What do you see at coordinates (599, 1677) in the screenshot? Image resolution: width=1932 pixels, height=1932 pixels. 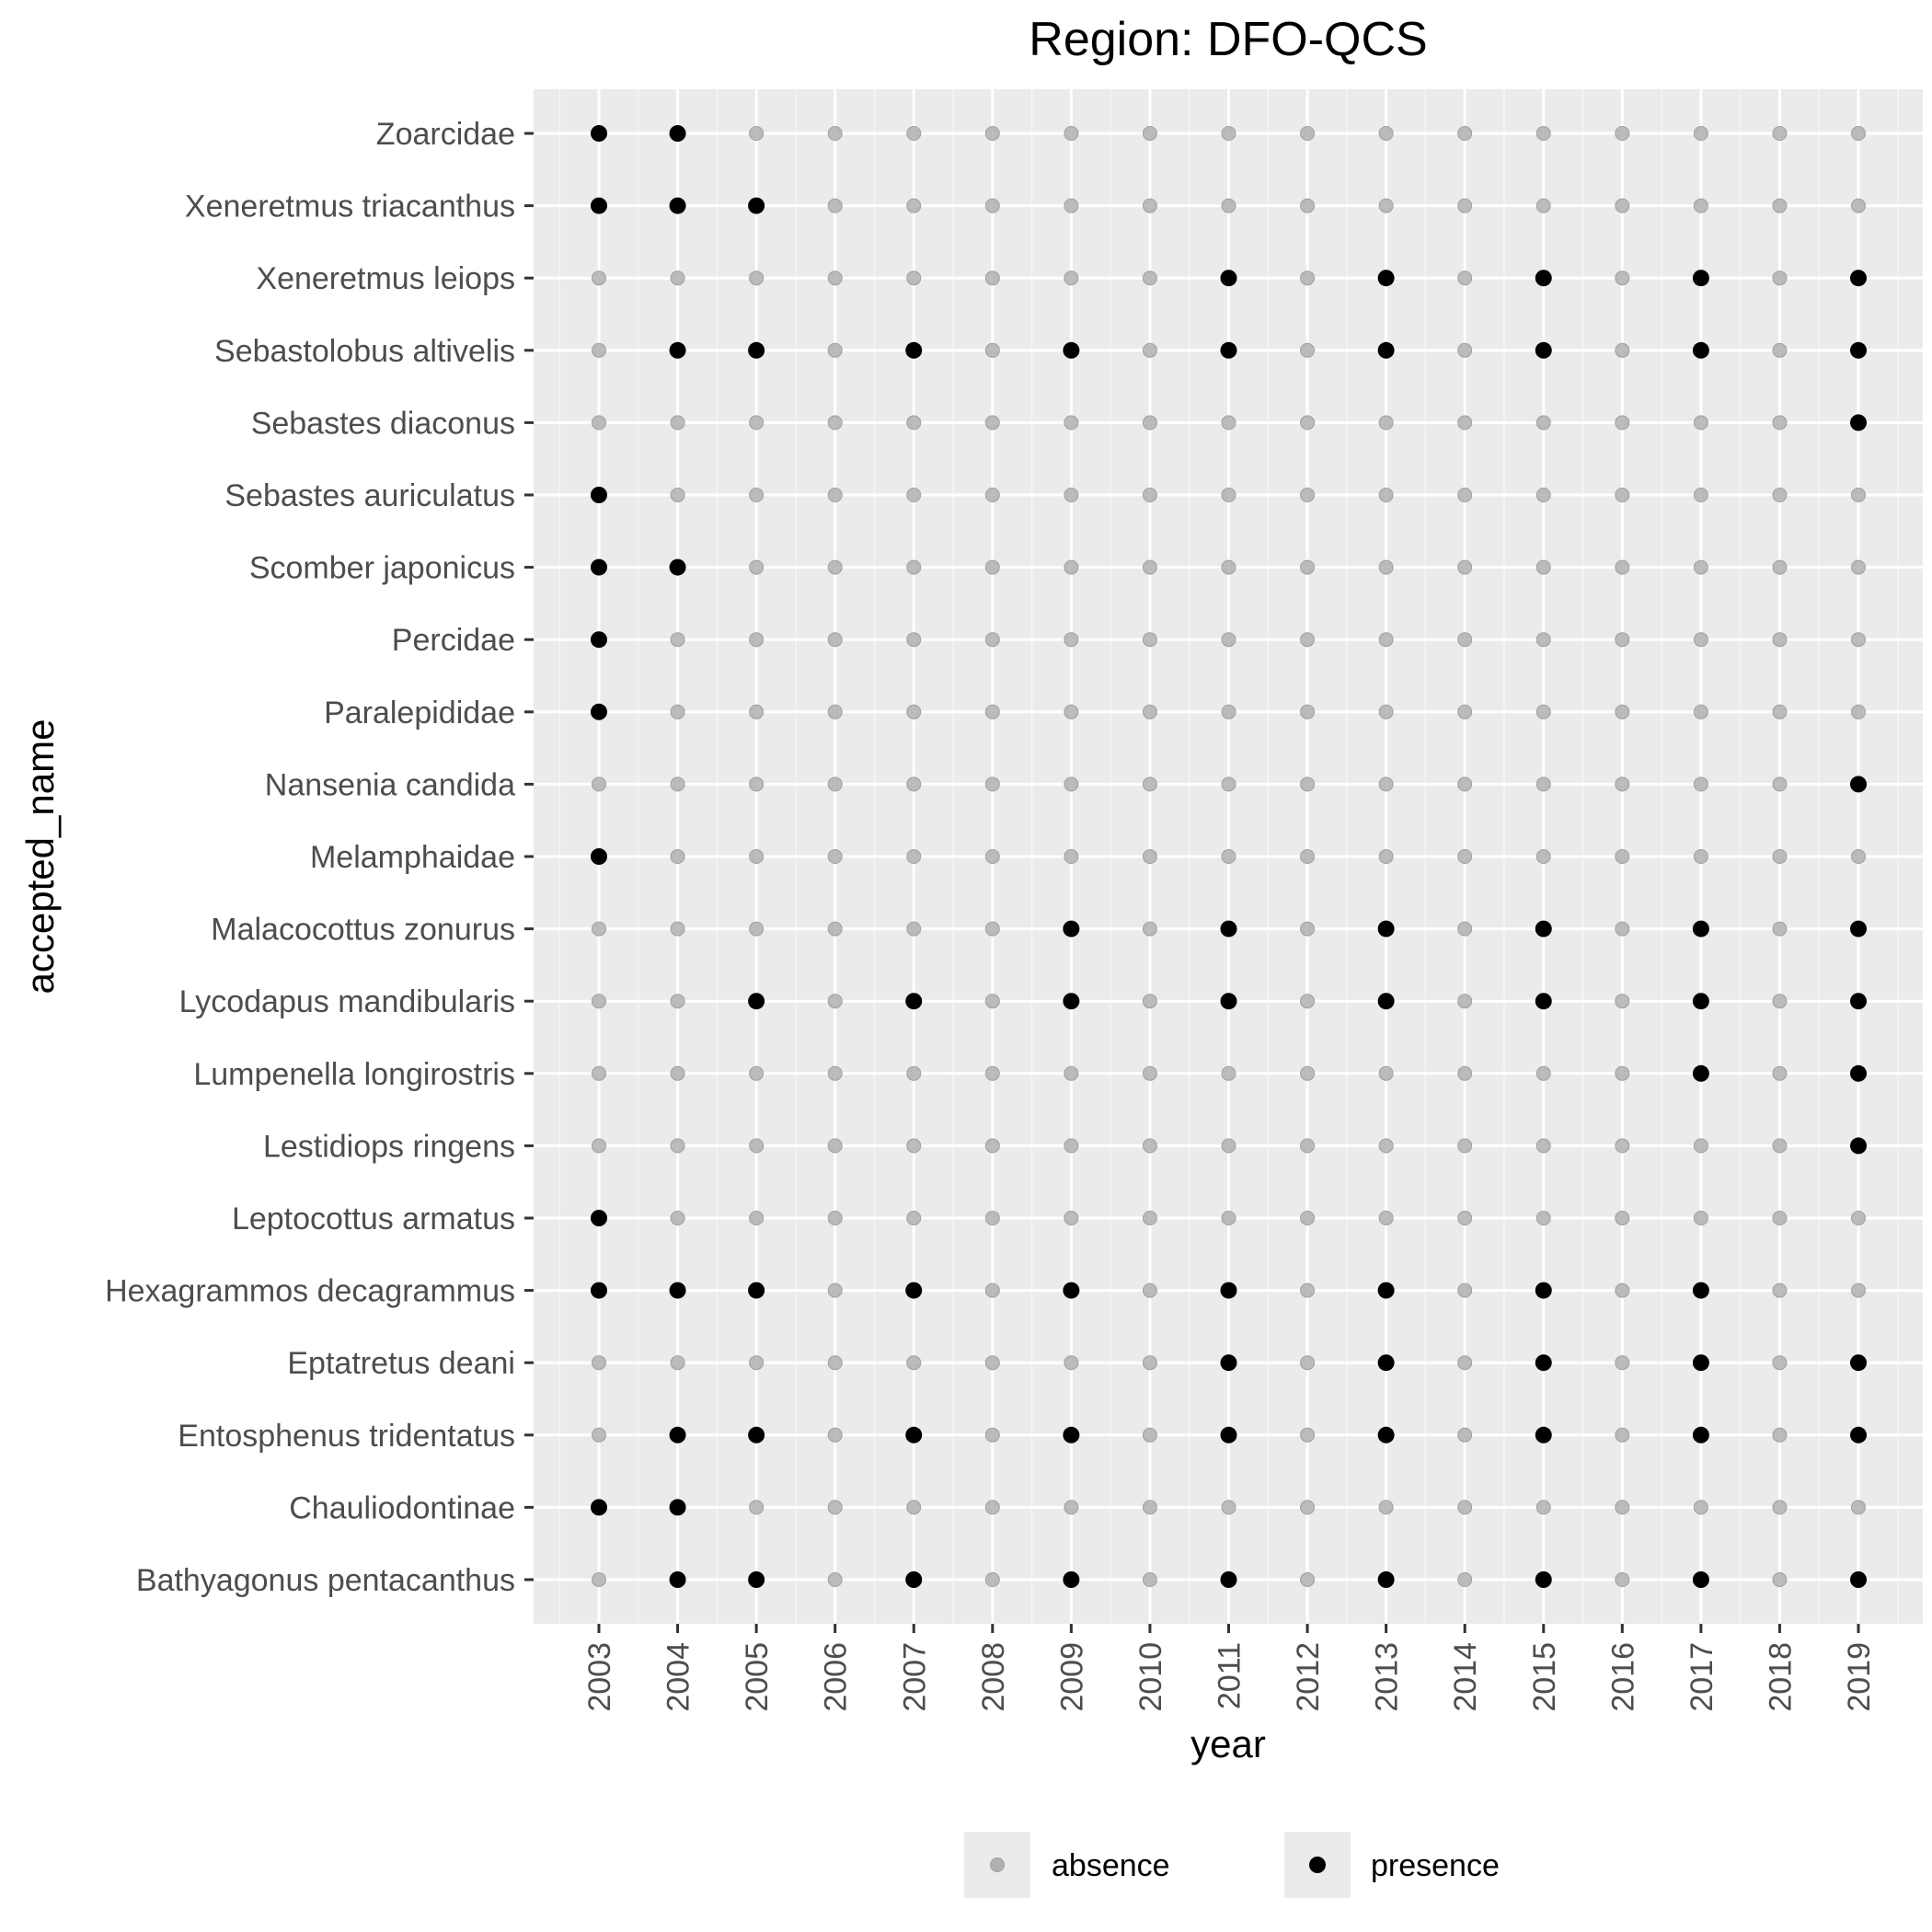 I see `x-tick-label: 2003` at bounding box center [599, 1677].